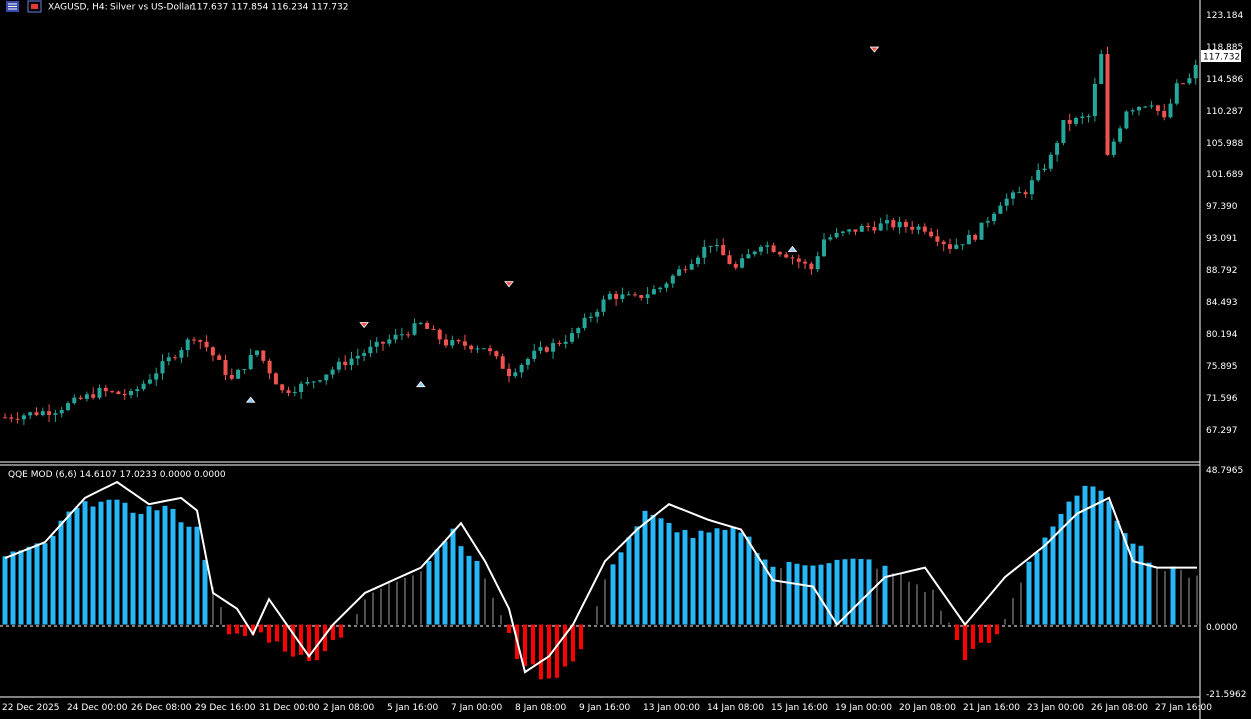  What do you see at coordinates (269, 8) in the screenshot?
I see `header-ohlc: 117.637 117.854 116.234 117.732` at bounding box center [269, 8].